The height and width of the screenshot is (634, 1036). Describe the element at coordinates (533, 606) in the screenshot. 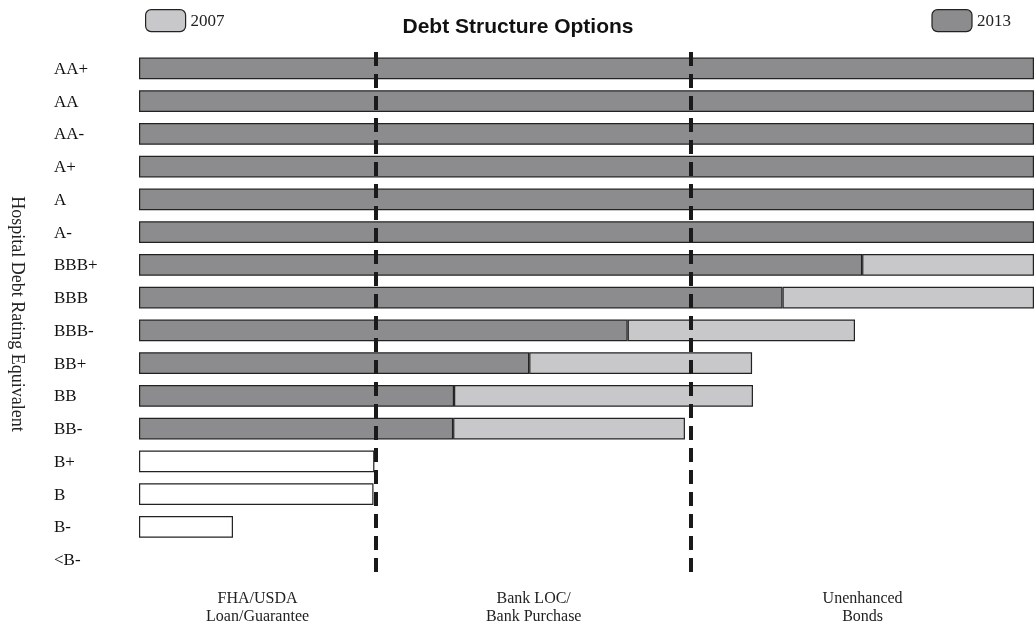

I see `text: Bank LOC/ Bank Purchase` at that location.